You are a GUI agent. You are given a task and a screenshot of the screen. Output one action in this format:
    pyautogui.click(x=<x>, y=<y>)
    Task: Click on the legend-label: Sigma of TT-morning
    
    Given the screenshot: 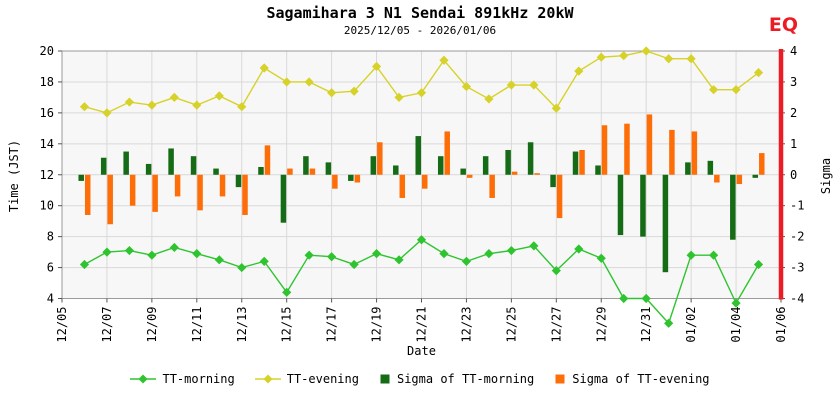 What is the action you would take?
    pyautogui.click(x=465, y=379)
    